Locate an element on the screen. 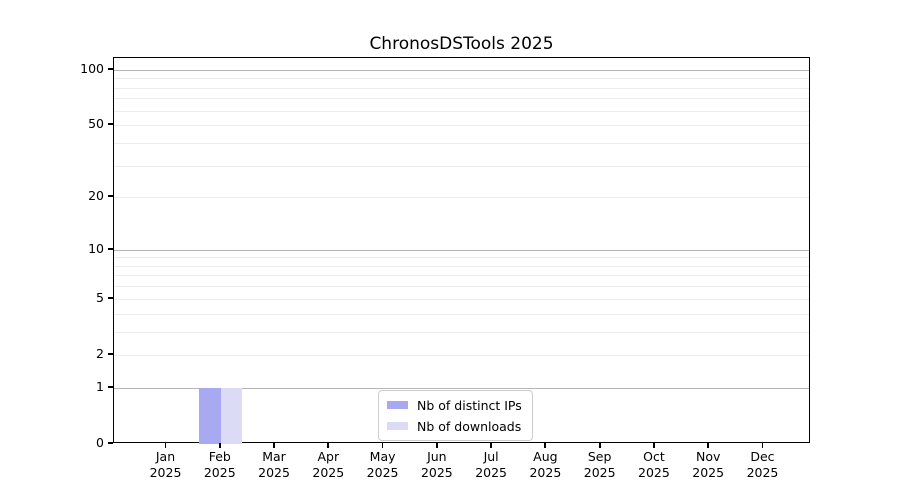 Image resolution: width=900 pixels, height=500 pixels. x-tick-month: Nov is located at coordinates (708, 456).